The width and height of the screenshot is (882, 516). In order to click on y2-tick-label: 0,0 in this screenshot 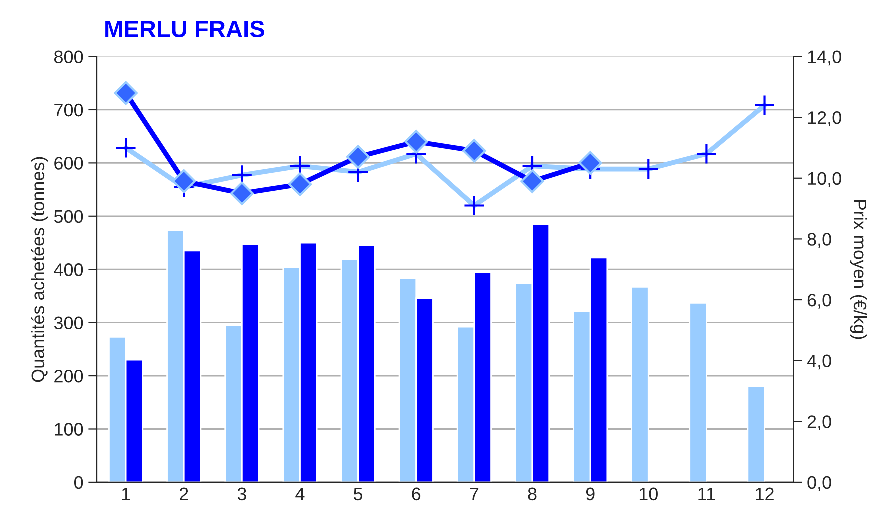, I will do `click(820, 484)`.